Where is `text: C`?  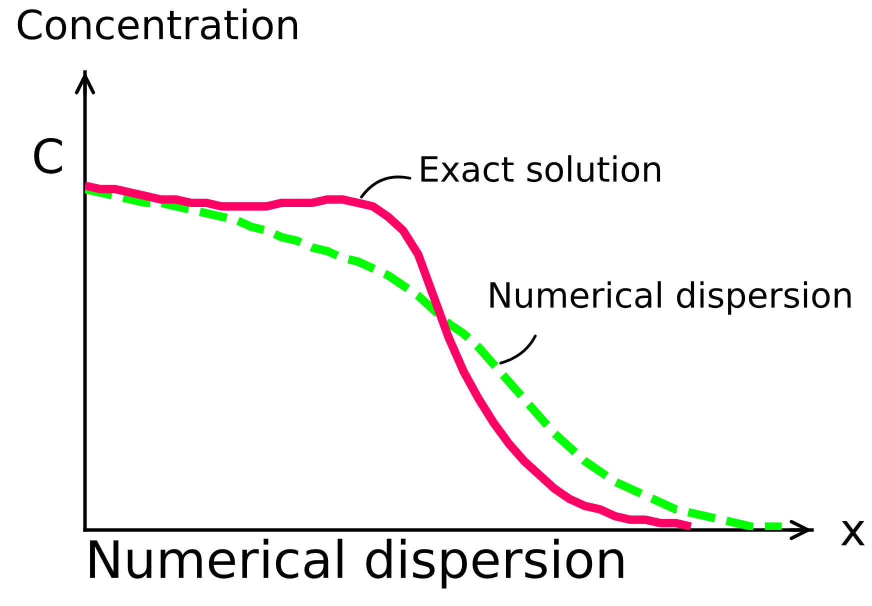 text: C is located at coordinates (48, 156).